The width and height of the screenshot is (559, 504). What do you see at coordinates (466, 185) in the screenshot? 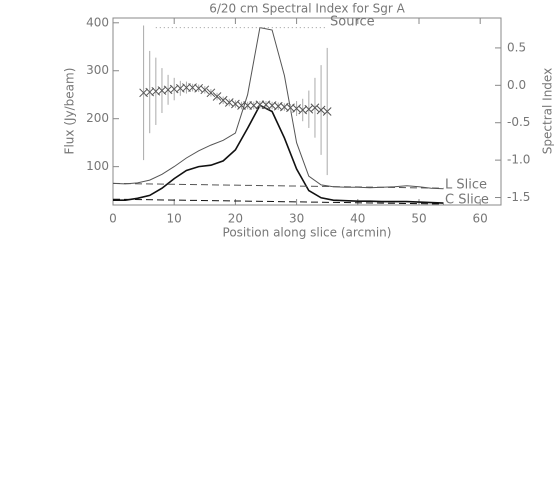
I see `annotation: L Slice` at bounding box center [466, 185].